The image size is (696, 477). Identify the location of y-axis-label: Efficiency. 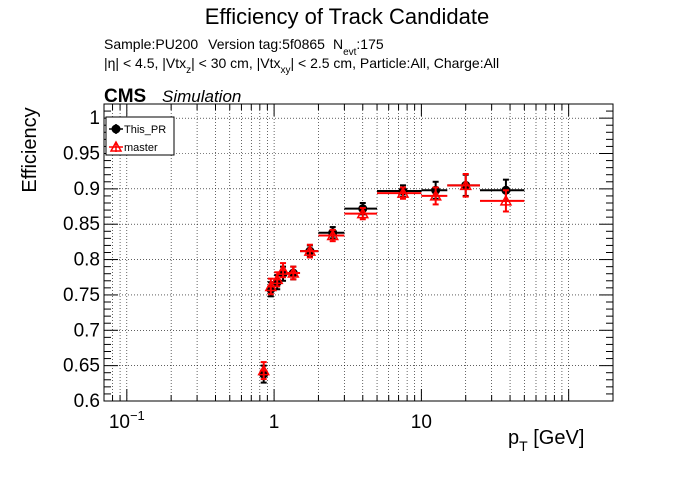
(30, 149).